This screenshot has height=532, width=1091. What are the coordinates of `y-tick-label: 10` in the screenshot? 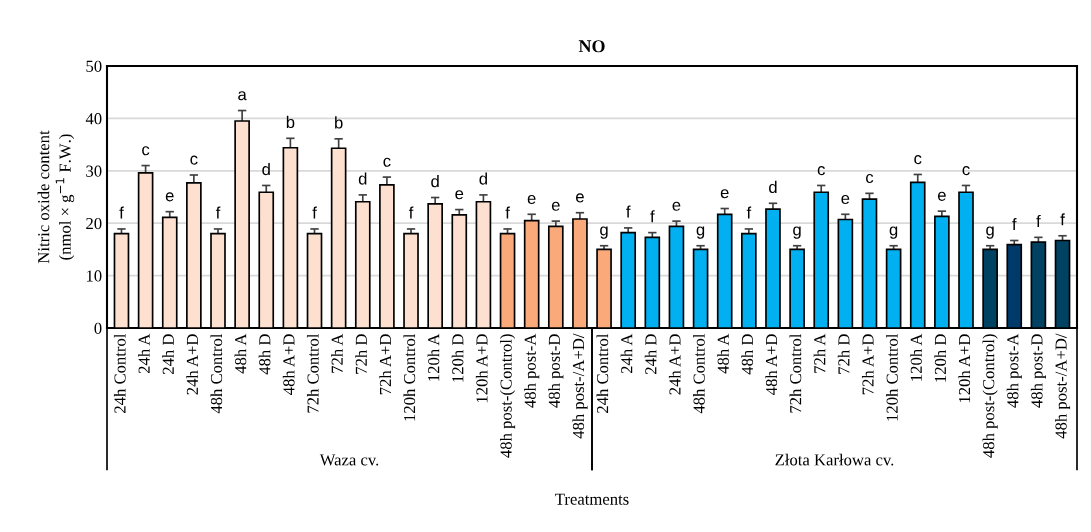 It's located at (94, 276).